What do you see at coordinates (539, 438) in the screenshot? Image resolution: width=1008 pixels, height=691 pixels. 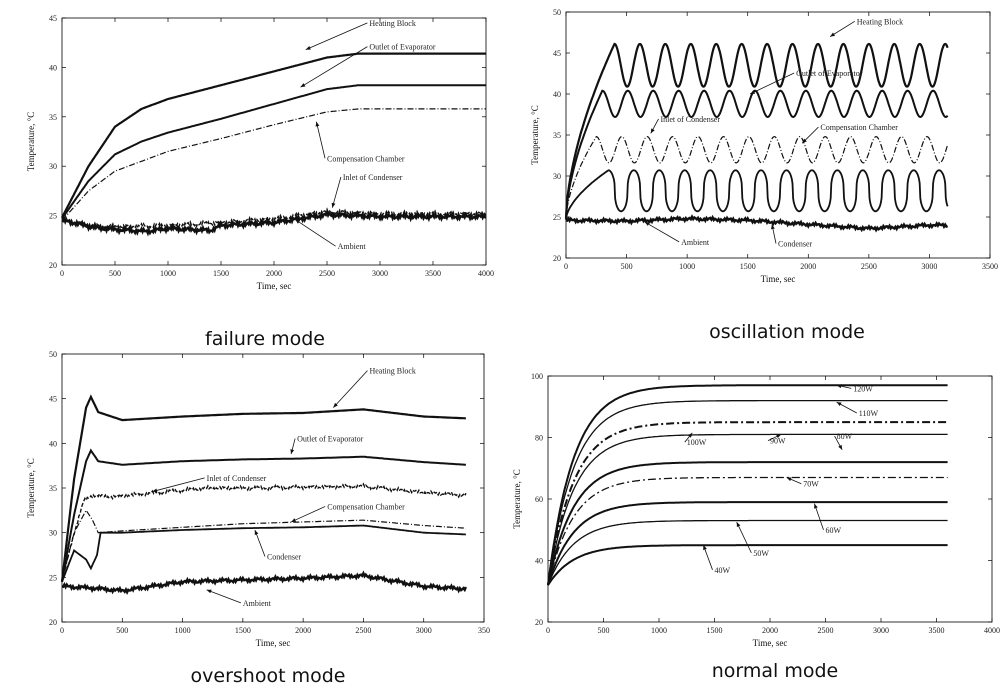 I see `y-tick-label: 80` at bounding box center [539, 438].